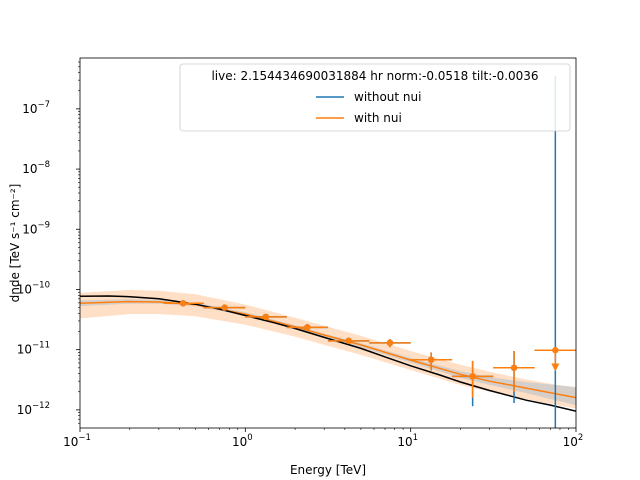 This screenshot has height=480, width=640. What do you see at coordinates (36, 108) in the screenshot?
I see `y-tick-label: 10⁻⁷` at bounding box center [36, 108].